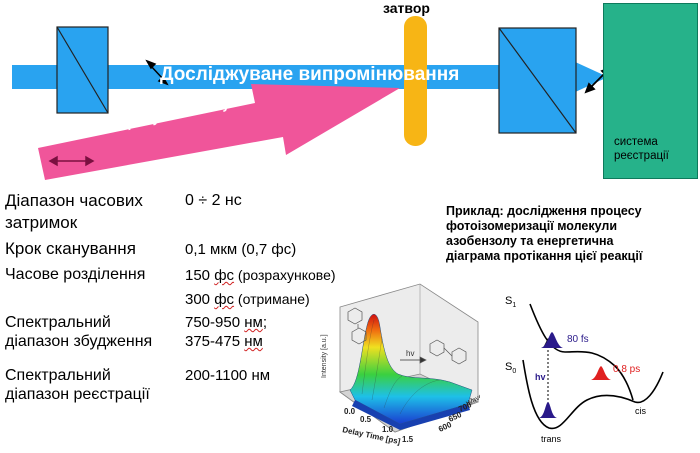 This screenshot has width=700, height=453. What do you see at coordinates (219, 132) in the screenshot?
I see `gate-pulse-arrow` at bounding box center [219, 132].